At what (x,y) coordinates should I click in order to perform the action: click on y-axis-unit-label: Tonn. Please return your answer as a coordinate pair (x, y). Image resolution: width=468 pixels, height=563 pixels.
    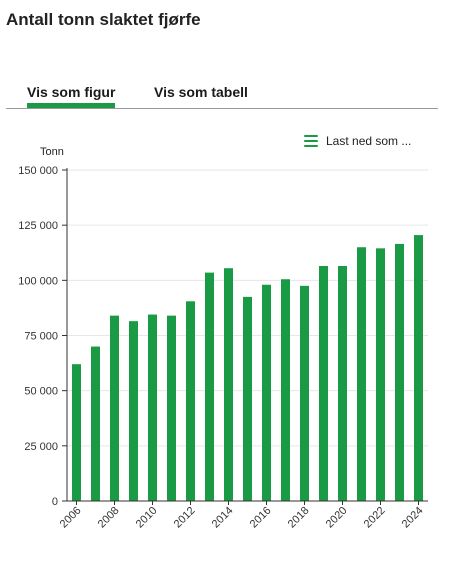
    Looking at the image, I should click on (52, 152).